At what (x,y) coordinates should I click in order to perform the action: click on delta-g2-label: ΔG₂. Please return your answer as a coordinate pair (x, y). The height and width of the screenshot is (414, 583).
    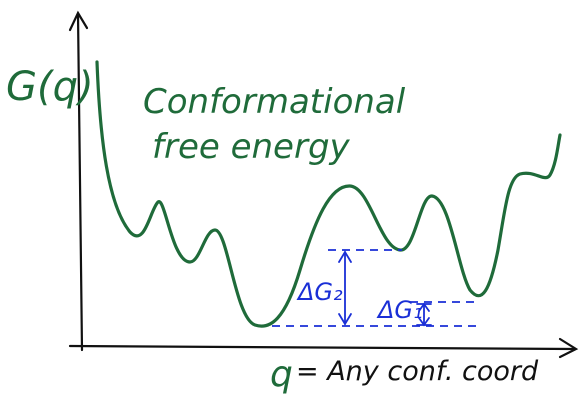
    Looking at the image, I should click on (319, 292).